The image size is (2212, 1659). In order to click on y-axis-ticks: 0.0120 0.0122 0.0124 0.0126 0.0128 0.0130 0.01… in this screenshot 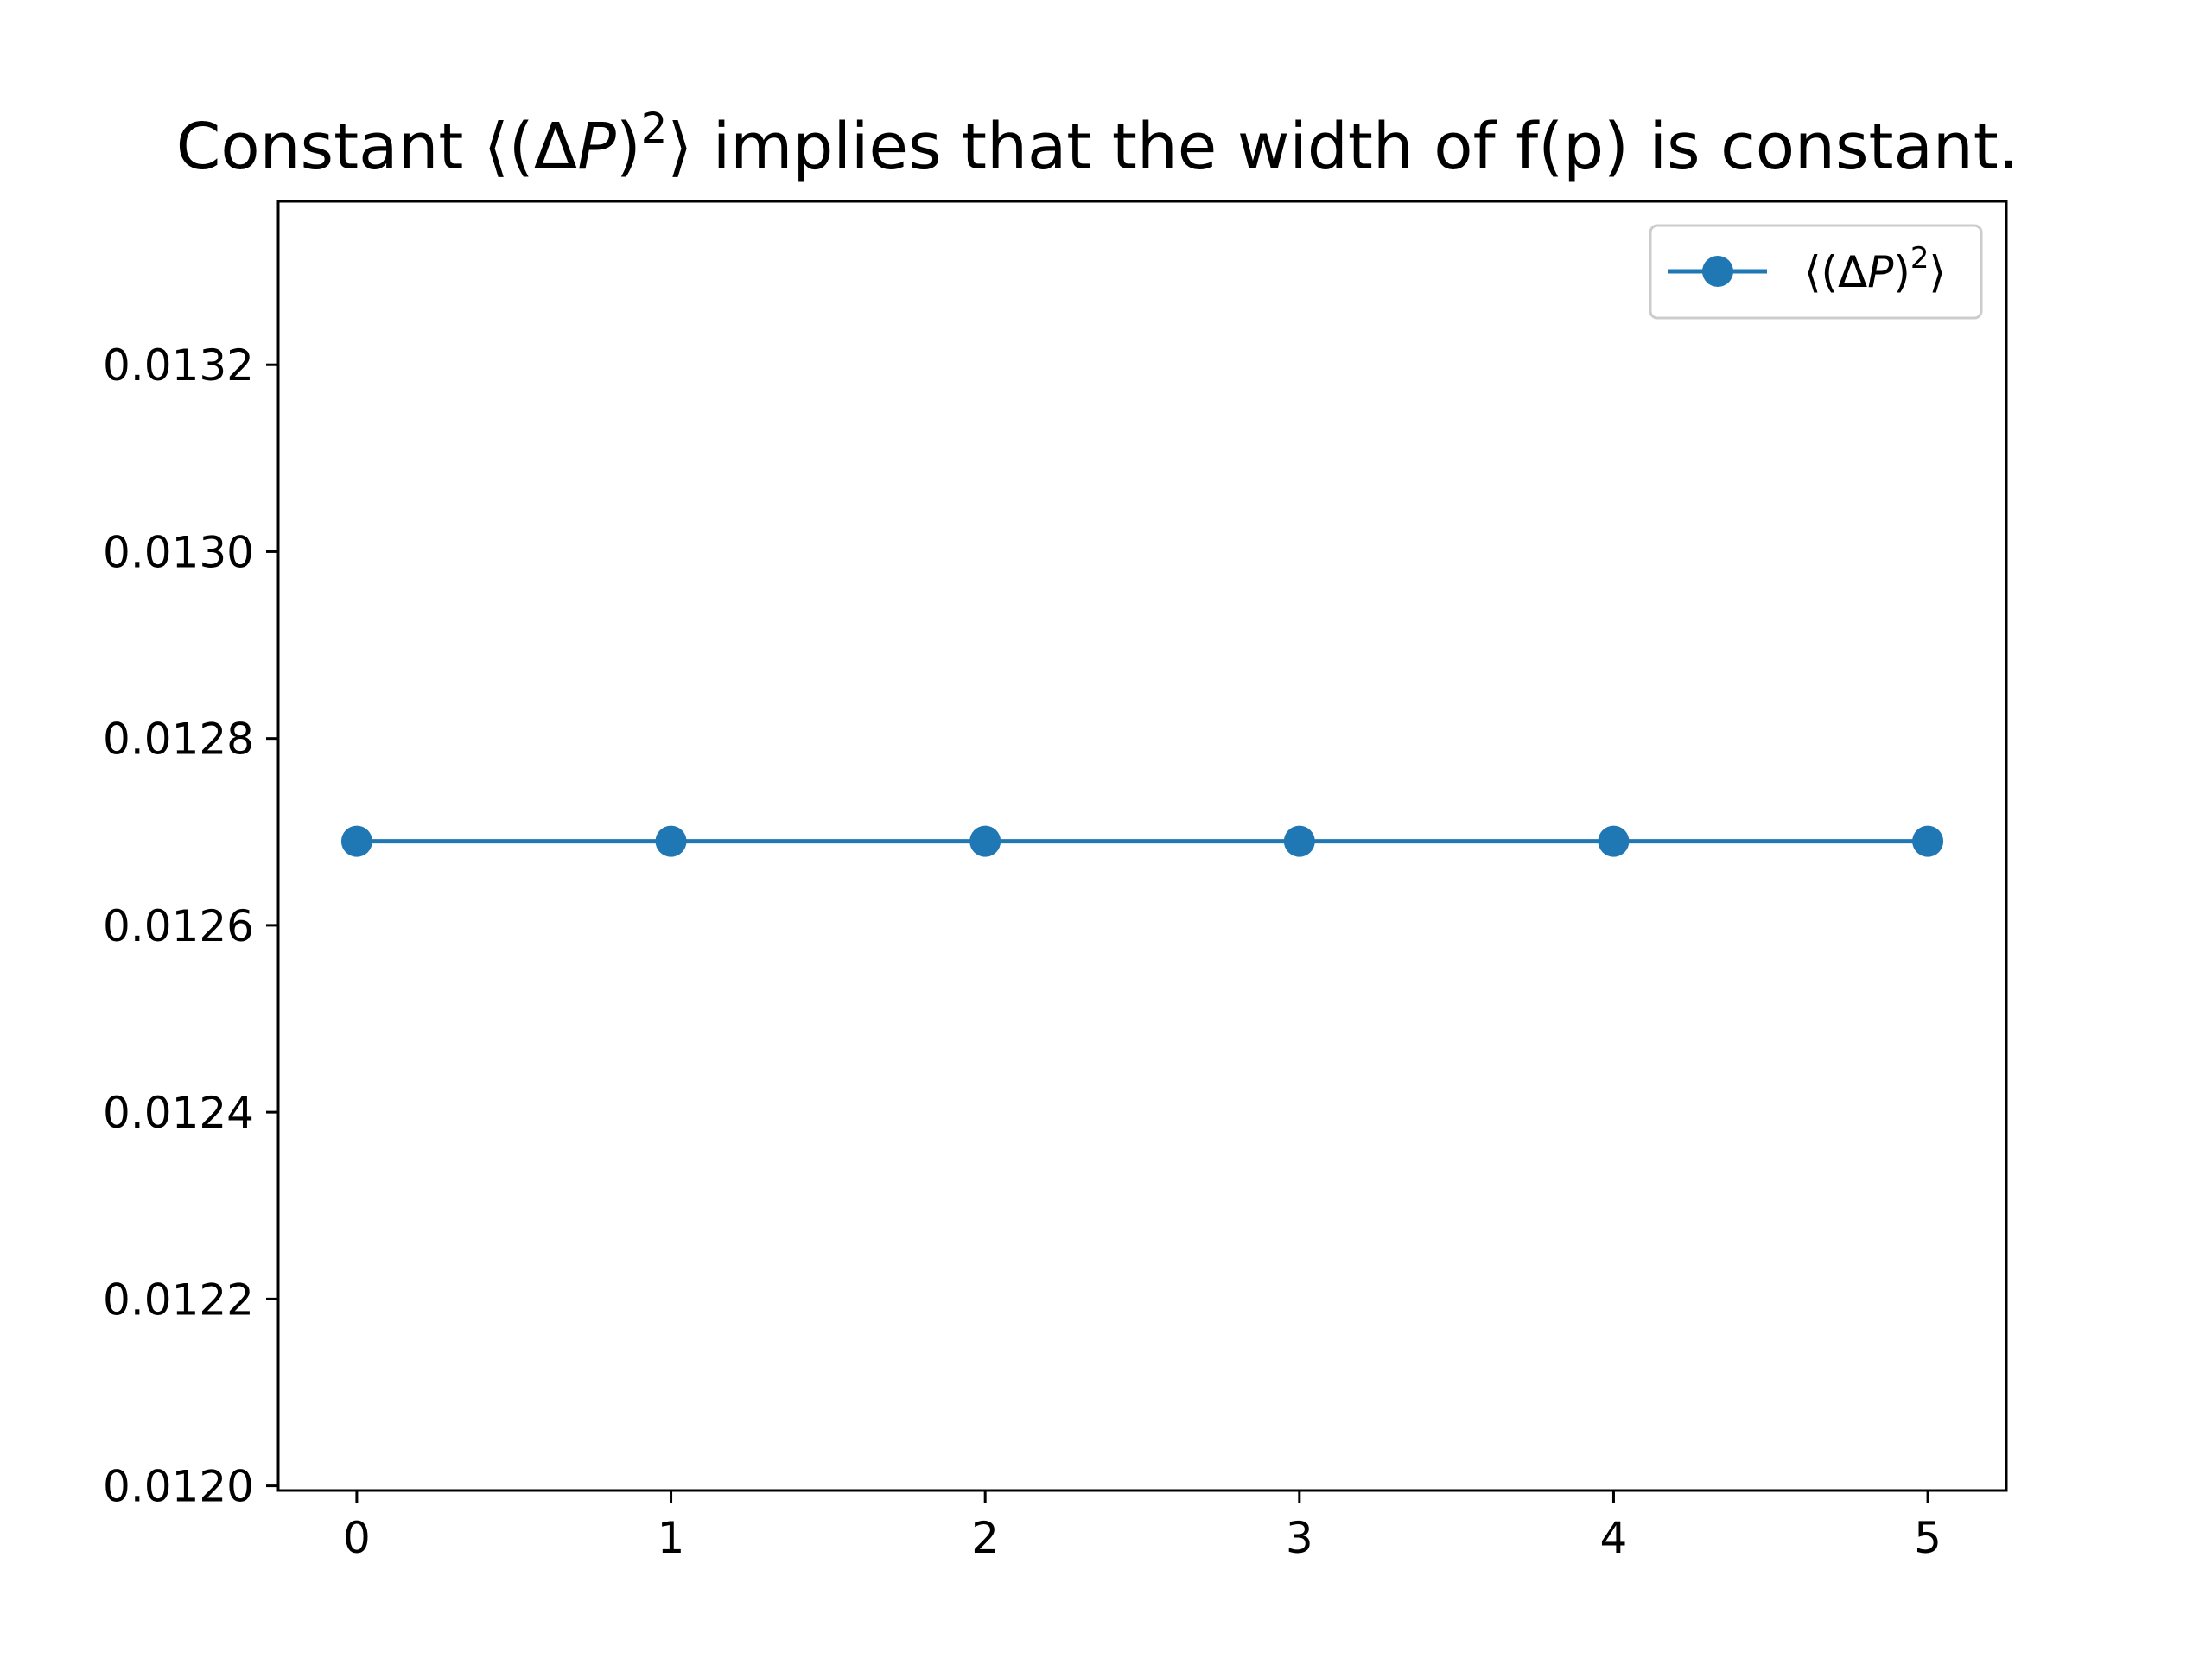, I will do `click(190, 926)`.